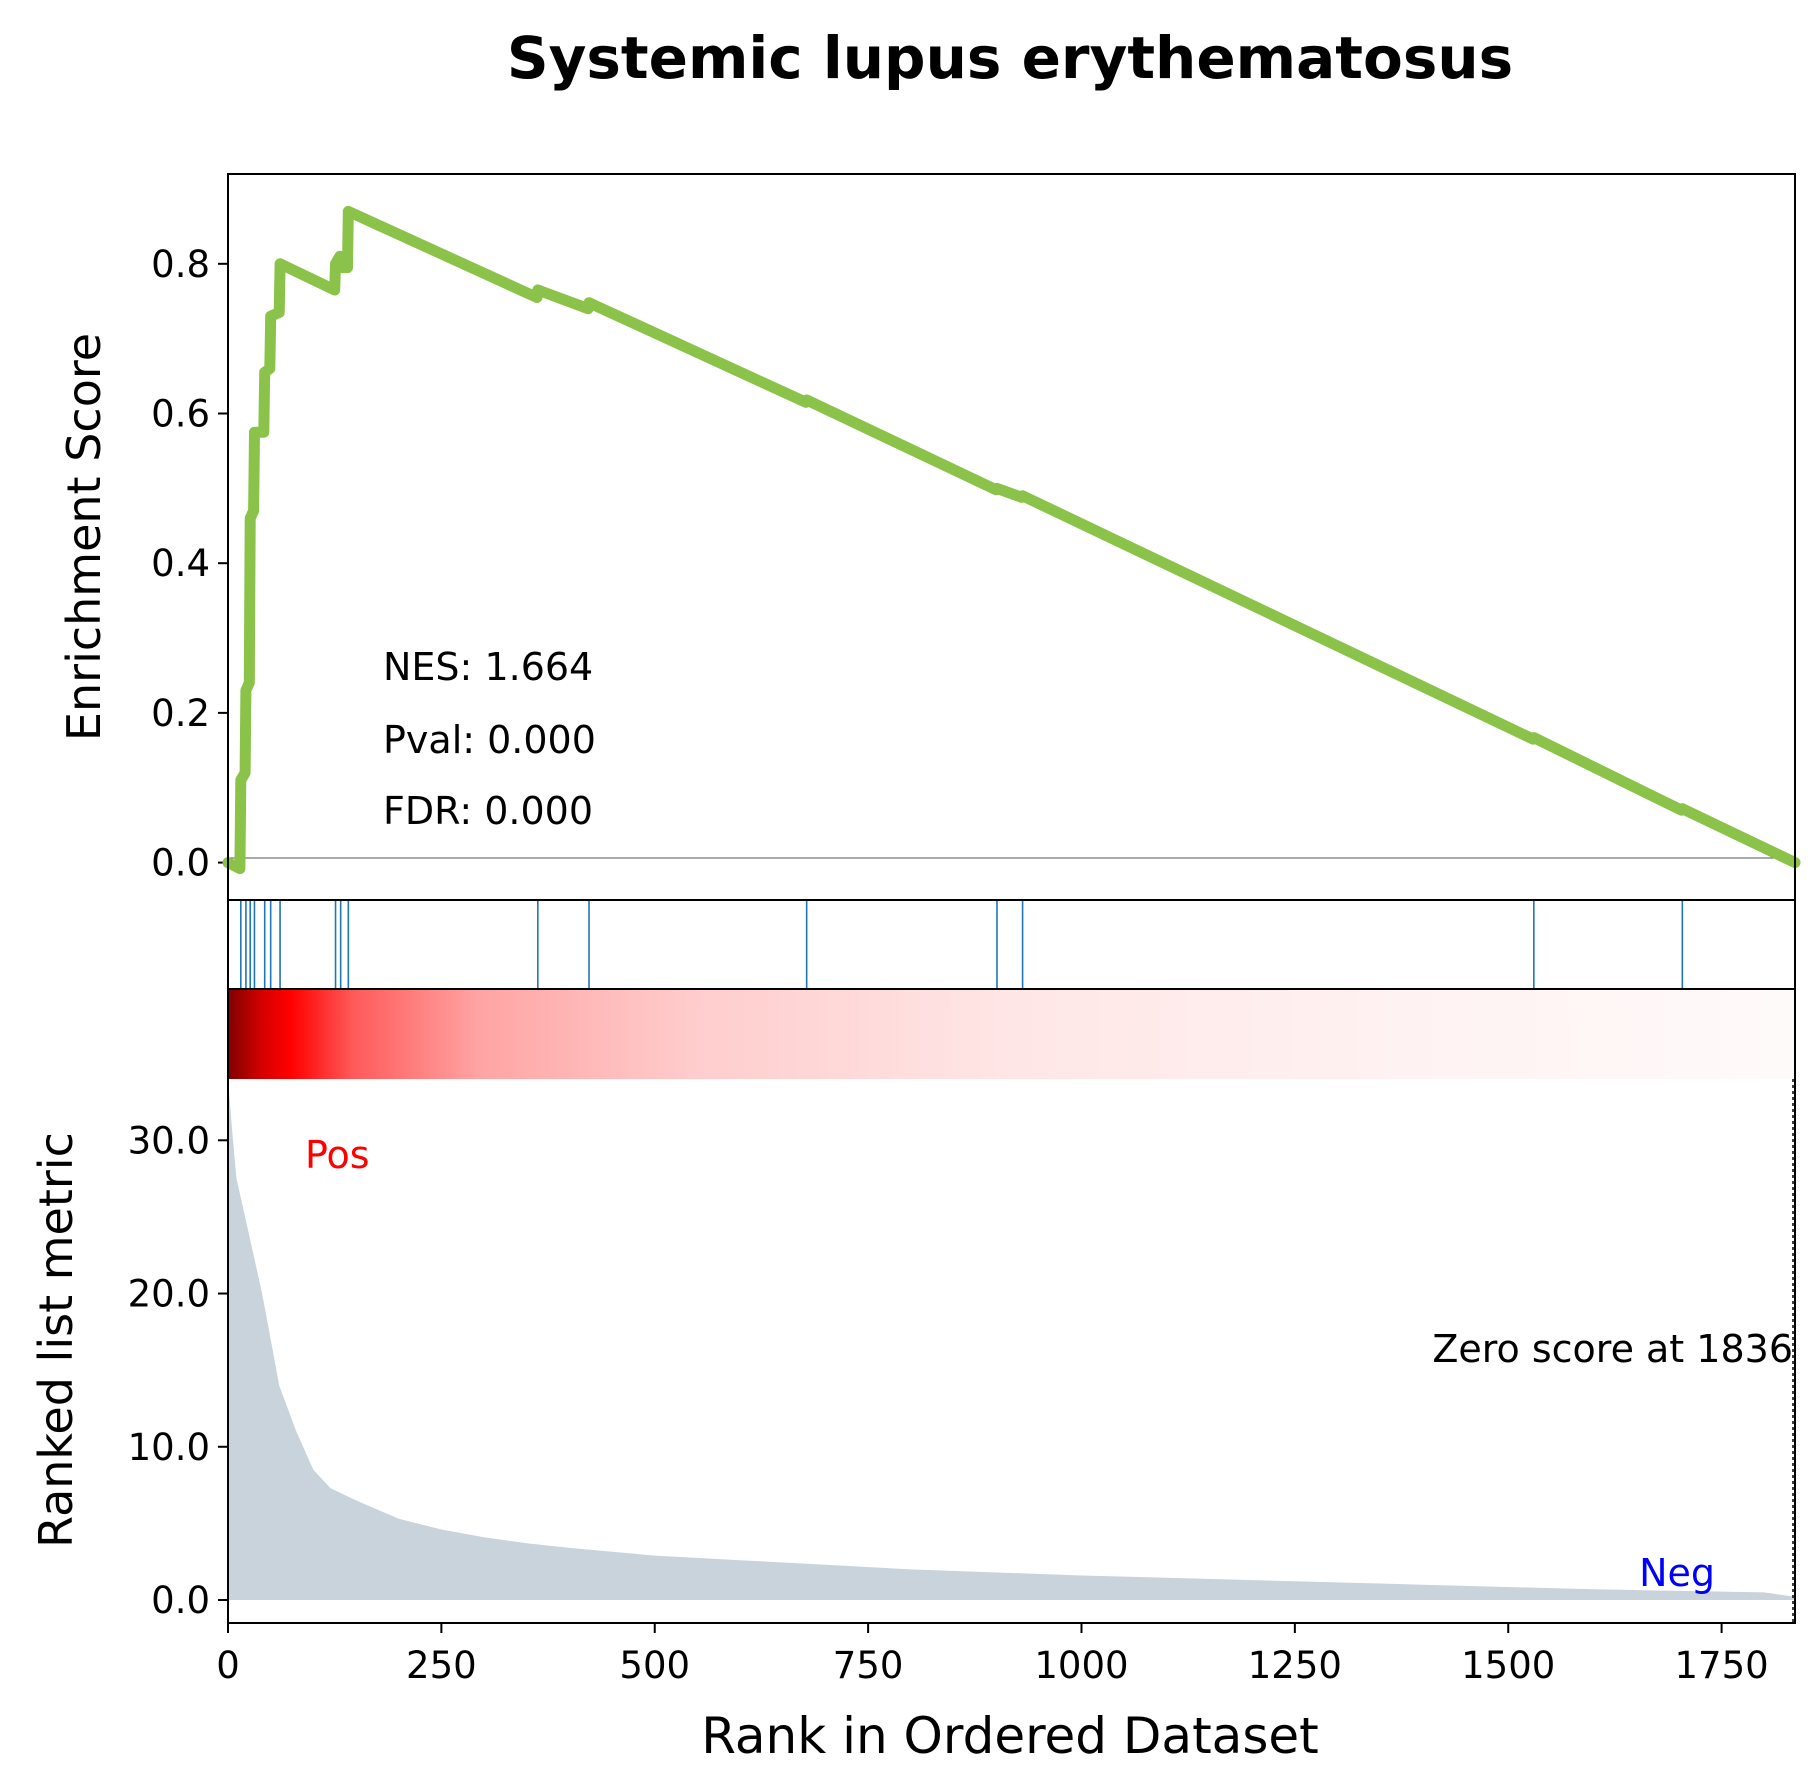  Describe the element at coordinates (180, 1600) in the screenshot. I see `rank-y-tick-label: 0.0` at that location.